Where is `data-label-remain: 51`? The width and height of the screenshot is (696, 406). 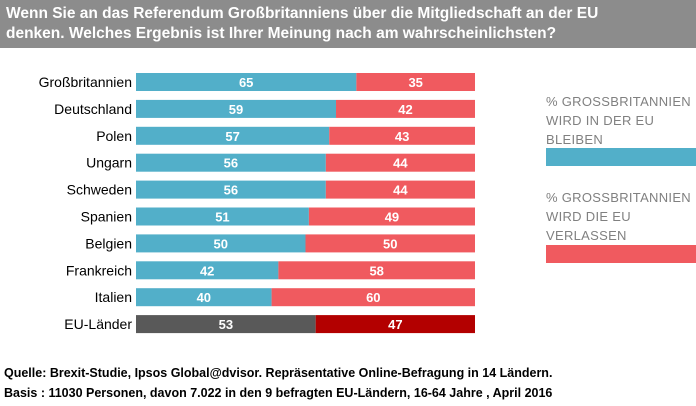
data-label-remain: 51 is located at coordinates (222, 217).